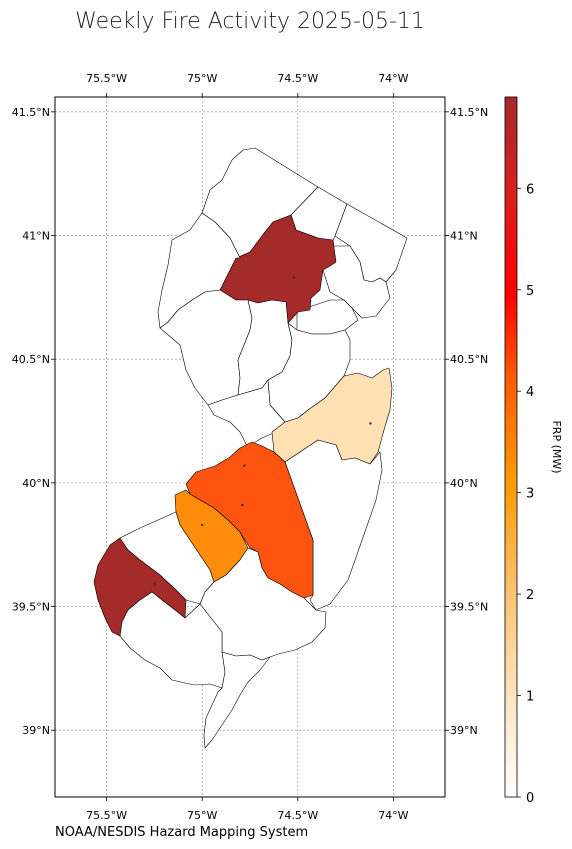  What do you see at coordinates (556, 446) in the screenshot?
I see `colorbar-label: FRP (MW)` at bounding box center [556, 446].